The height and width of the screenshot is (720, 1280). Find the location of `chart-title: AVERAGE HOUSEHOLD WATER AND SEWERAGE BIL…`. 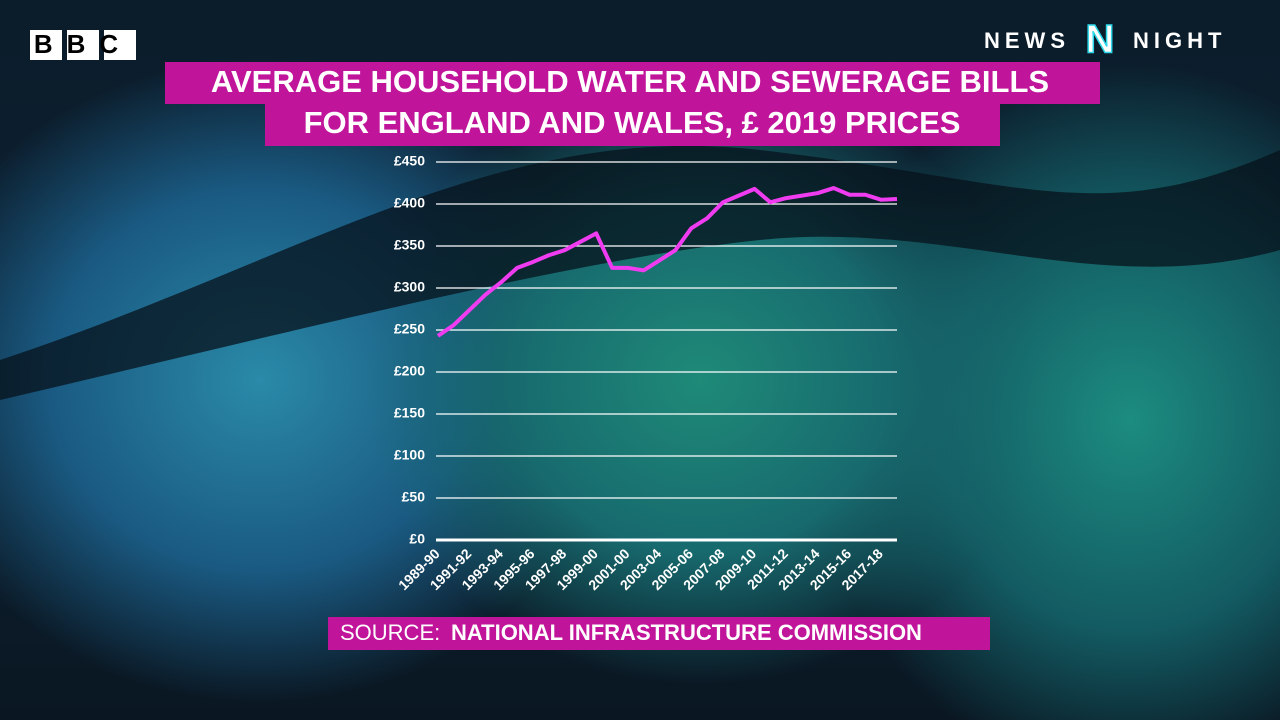

chart-title: AVERAGE HOUSEHOLD WATER AND SEWERAGE BIL… is located at coordinates (630, 81).